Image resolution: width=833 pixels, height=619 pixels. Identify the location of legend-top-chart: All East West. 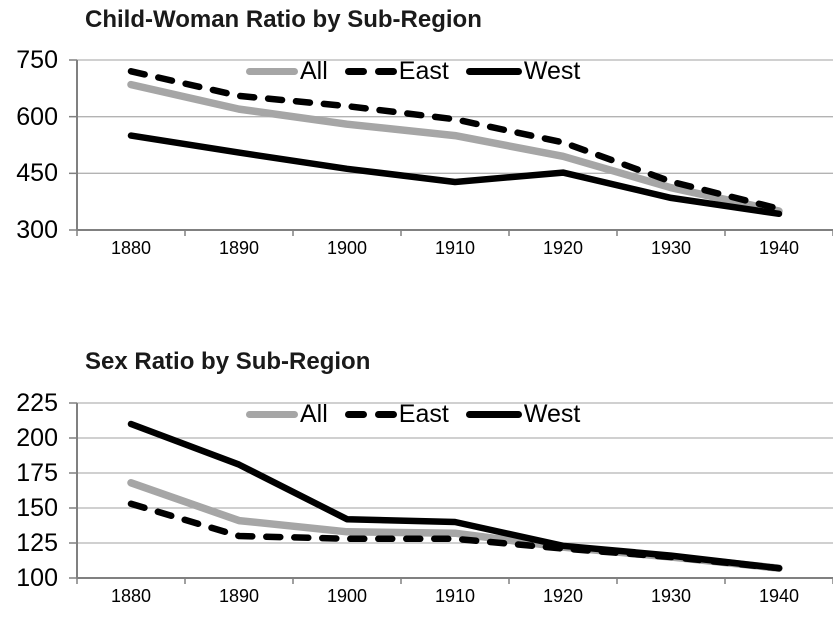
(413, 71).